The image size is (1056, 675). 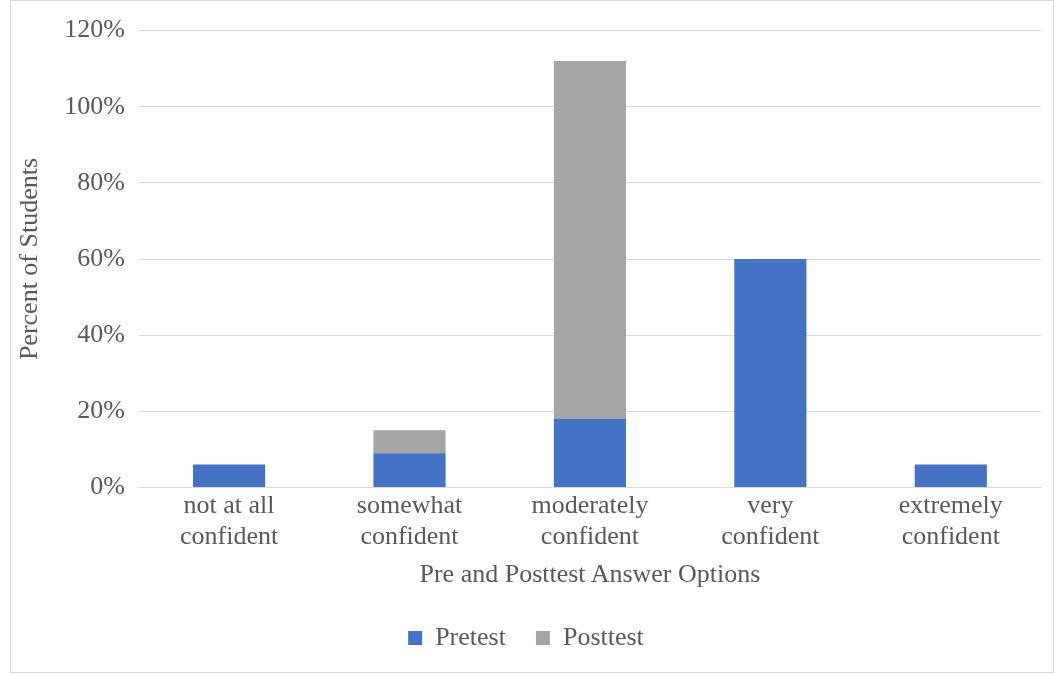 I want to click on y-tick-label: 60%, so click(x=101, y=257).